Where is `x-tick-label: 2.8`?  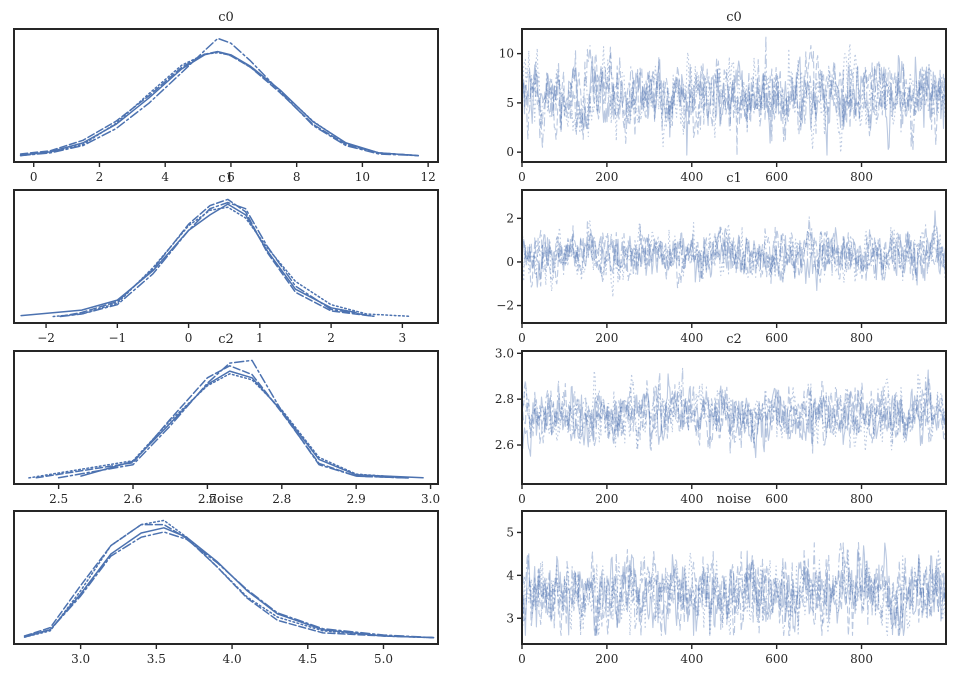
x-tick-label: 2.8 is located at coordinates (281, 499).